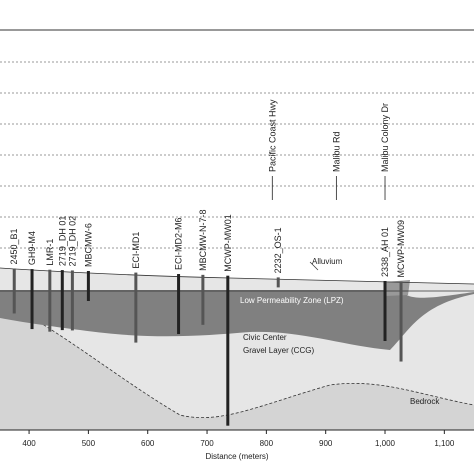 The width and height of the screenshot is (474, 474). I want to click on alluvium-lens, so click(397, 288).